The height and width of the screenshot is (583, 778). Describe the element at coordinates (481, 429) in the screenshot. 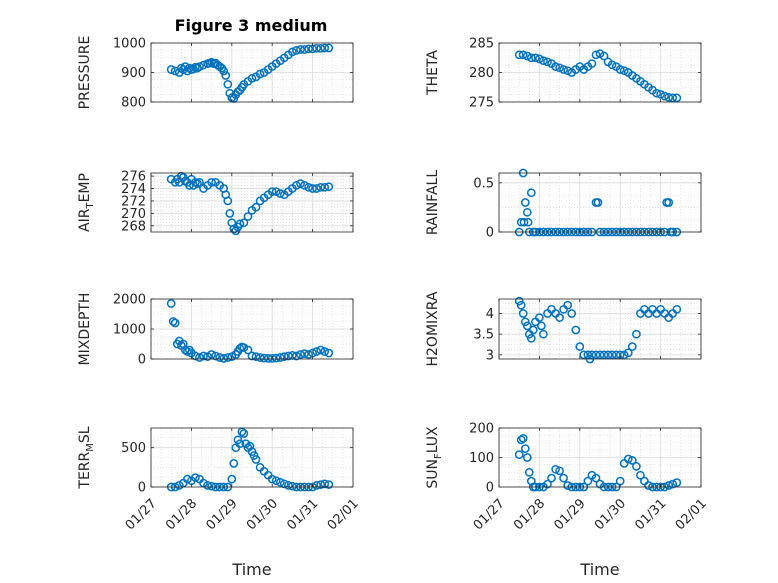

I see `y-tick-label: 200` at that location.